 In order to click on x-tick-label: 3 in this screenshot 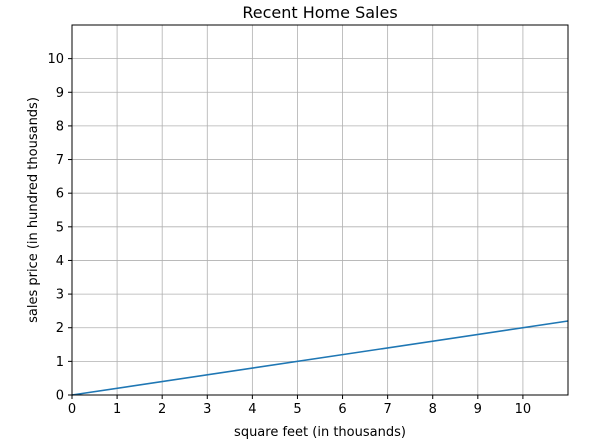, I will do `click(207, 409)`.